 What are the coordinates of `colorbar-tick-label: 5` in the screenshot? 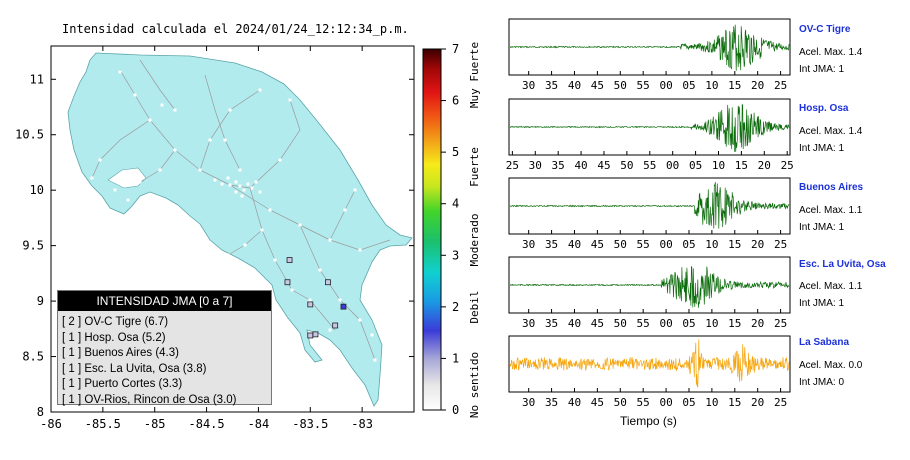 It's located at (455, 152).